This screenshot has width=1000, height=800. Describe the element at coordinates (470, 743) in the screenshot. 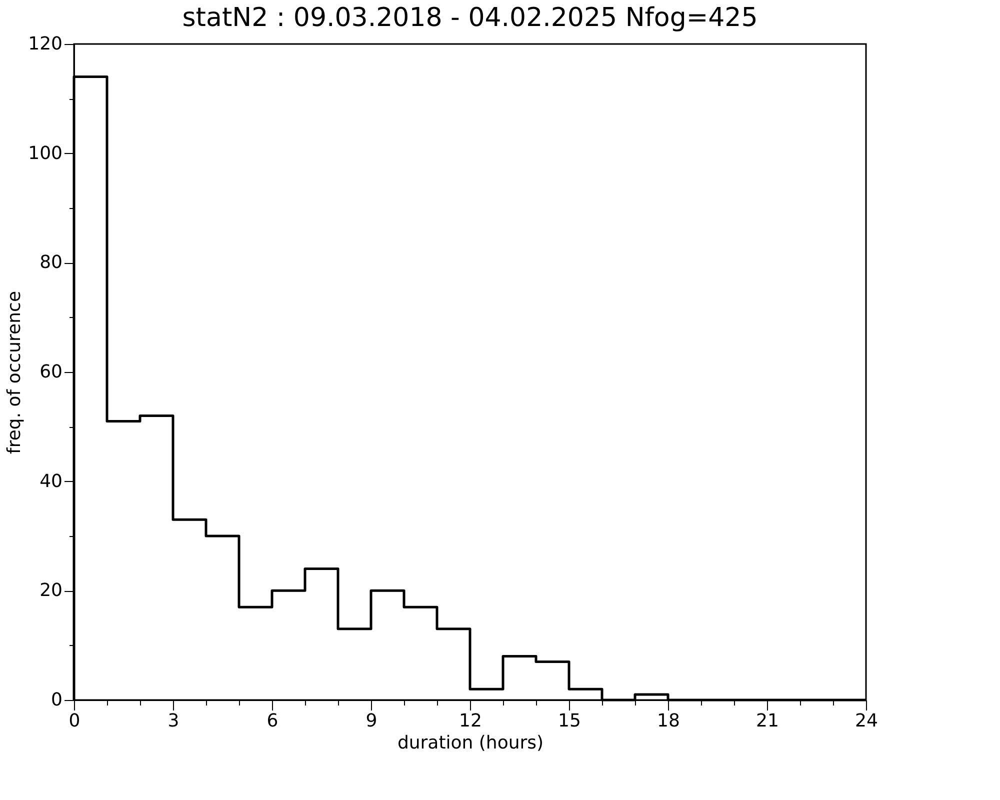

I see `x-axis-title: duration (hours)` at that location.